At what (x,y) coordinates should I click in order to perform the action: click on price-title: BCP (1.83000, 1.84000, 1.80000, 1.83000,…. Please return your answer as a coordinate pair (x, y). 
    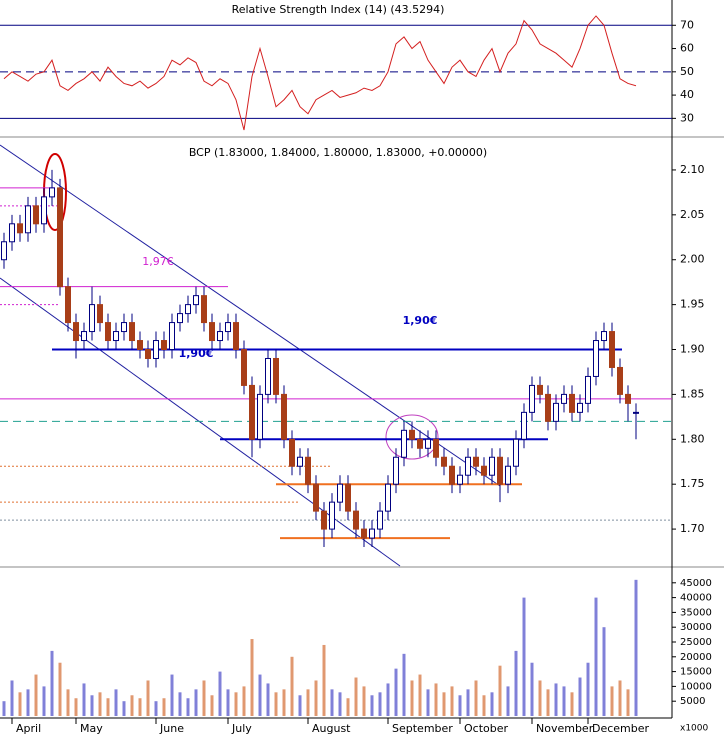
    Looking at the image, I should click on (338, 152).